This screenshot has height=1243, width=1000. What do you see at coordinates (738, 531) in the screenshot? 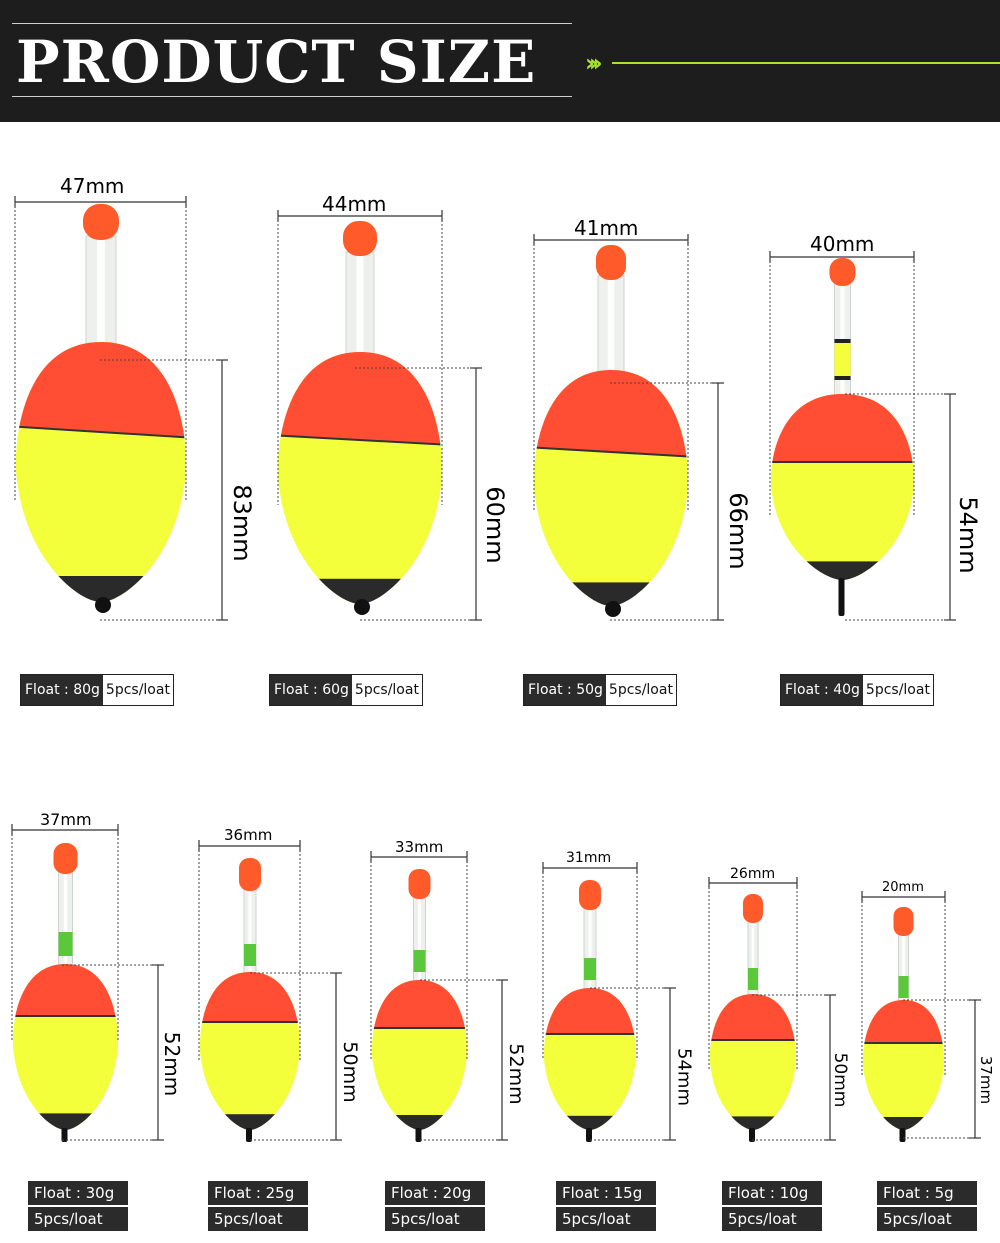
I see `height-label: 66mm` at bounding box center [738, 531].